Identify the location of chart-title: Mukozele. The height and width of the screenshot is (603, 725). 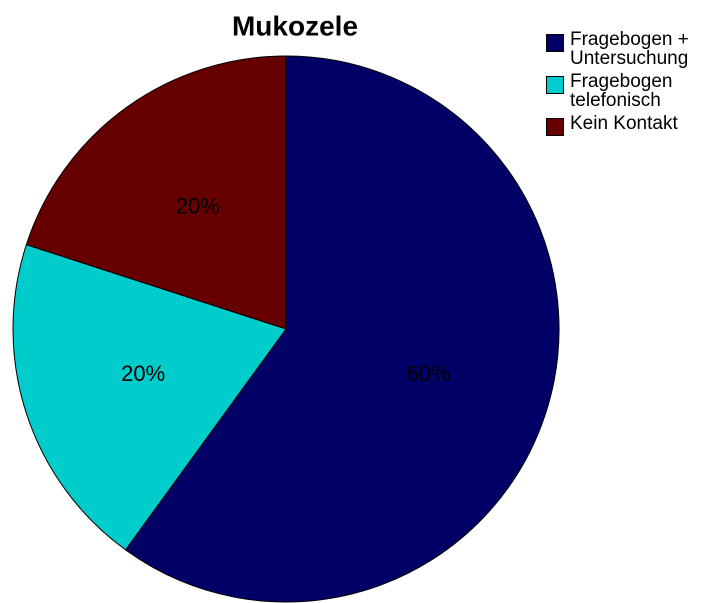
(295, 25).